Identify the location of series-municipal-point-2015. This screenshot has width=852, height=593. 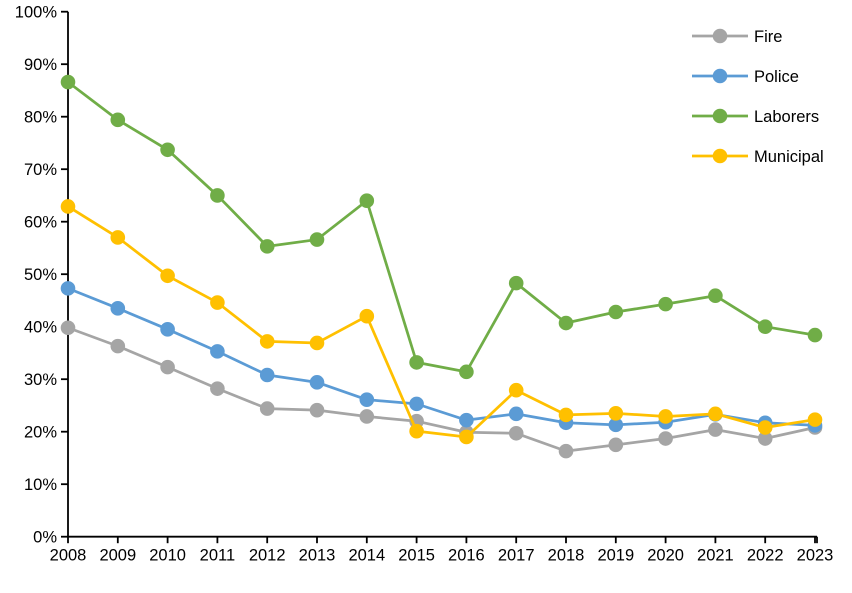
(416, 431).